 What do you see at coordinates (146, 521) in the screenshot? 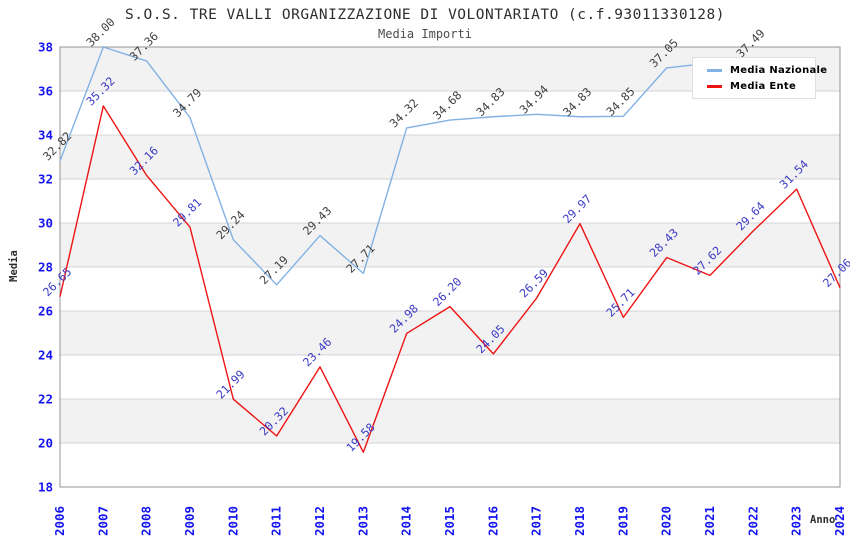
I see `svg-text: 2008` at bounding box center [146, 521].